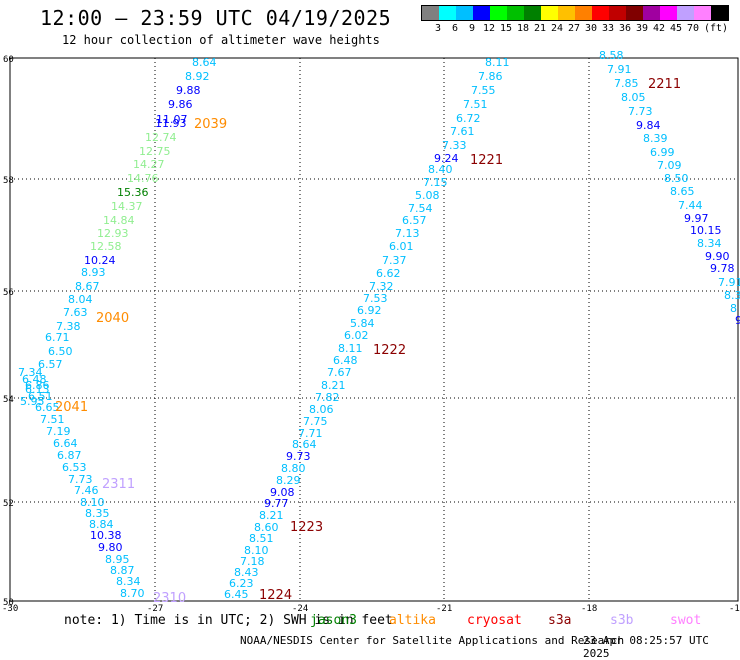 The image size is (740, 660). Describe the element at coordinates (117, 559) in the screenshot. I see `swh-value: 8.95` at that location.